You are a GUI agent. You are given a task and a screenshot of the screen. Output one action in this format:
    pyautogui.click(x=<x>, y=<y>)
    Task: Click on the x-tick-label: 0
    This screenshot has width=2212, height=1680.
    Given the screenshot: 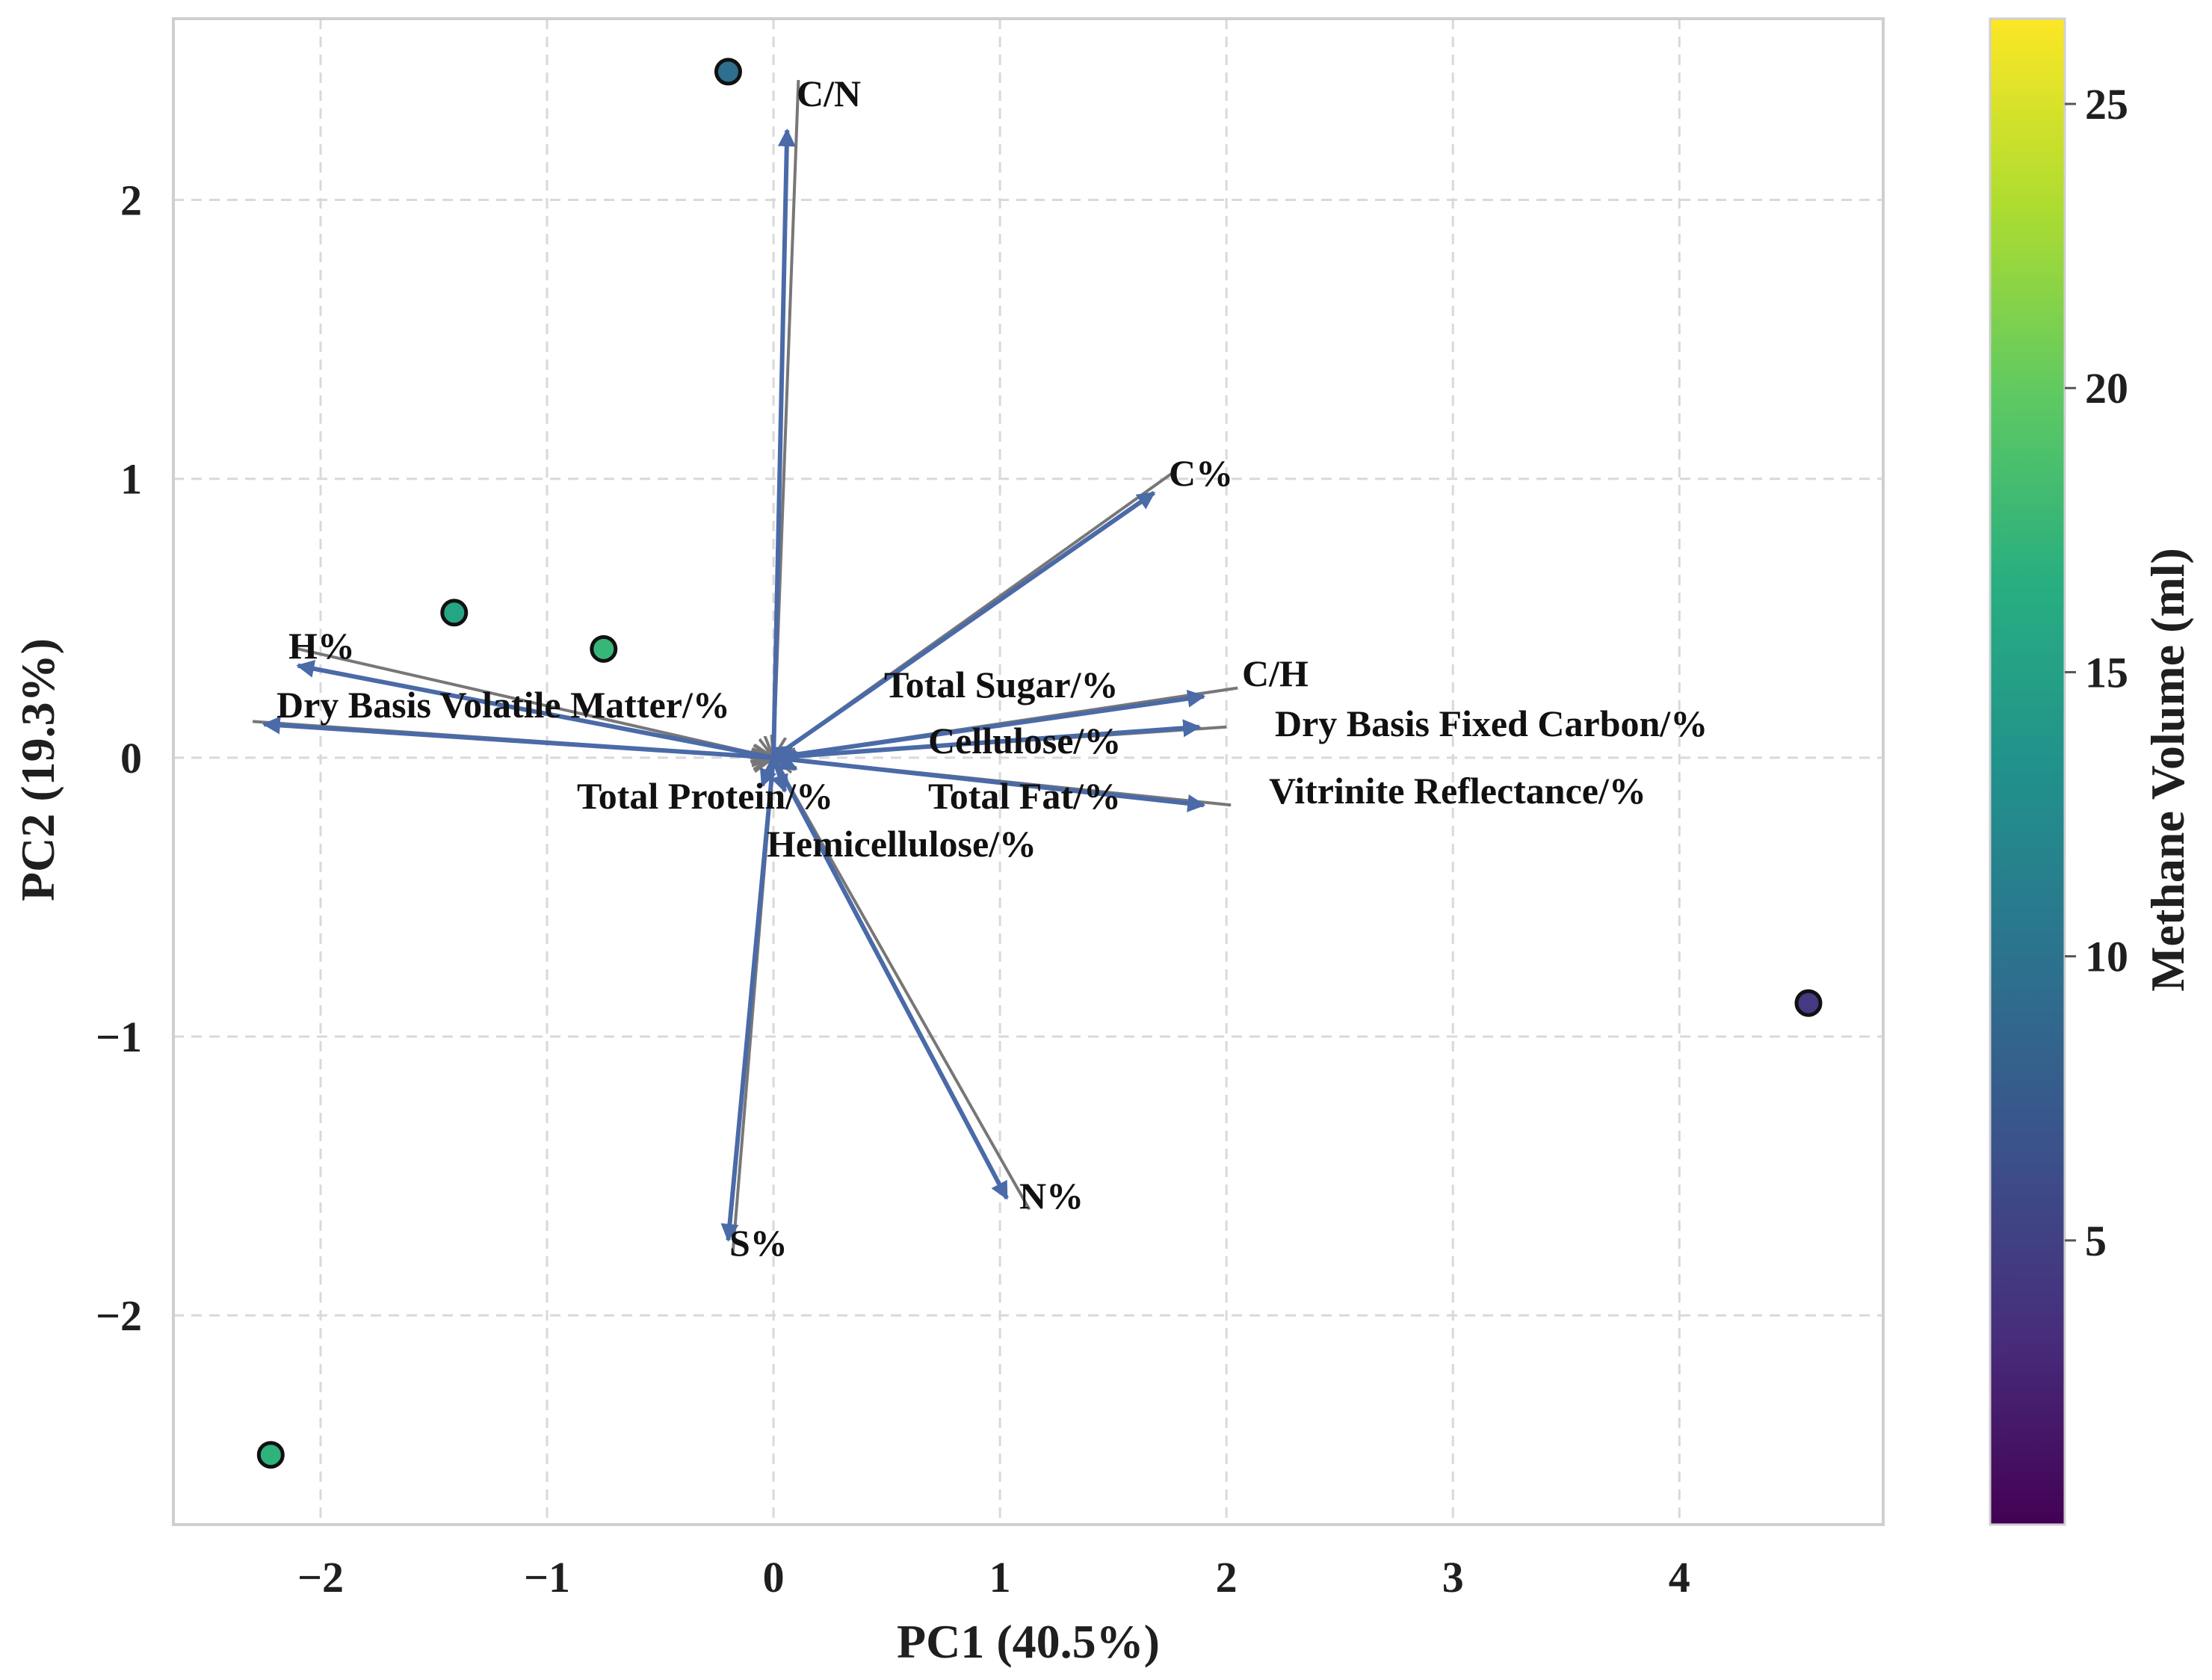 What is the action you would take?
    pyautogui.click(x=774, y=1577)
    